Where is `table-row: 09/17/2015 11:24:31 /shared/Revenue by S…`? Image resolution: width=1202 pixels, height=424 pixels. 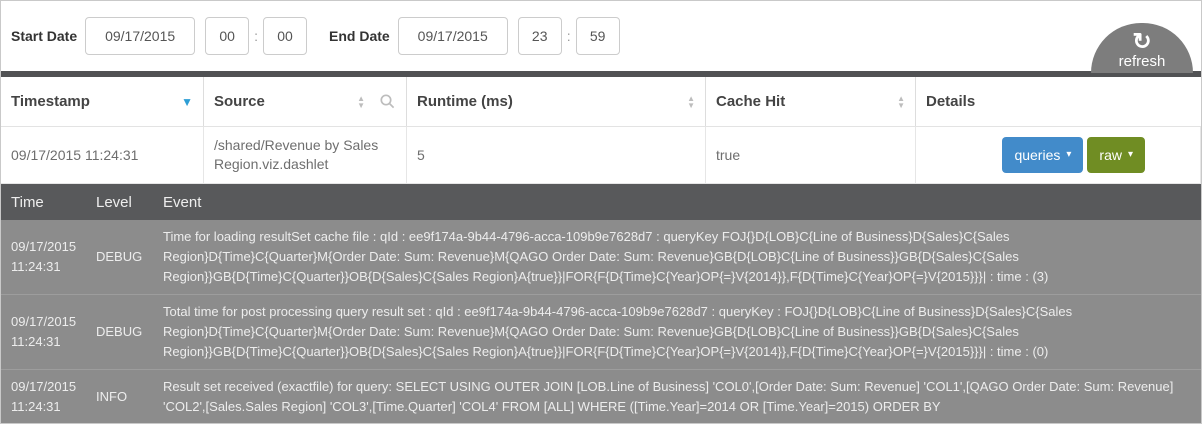
table-row: 09/17/2015 11:24:31 /shared/Revenue by S… is located at coordinates (601, 155).